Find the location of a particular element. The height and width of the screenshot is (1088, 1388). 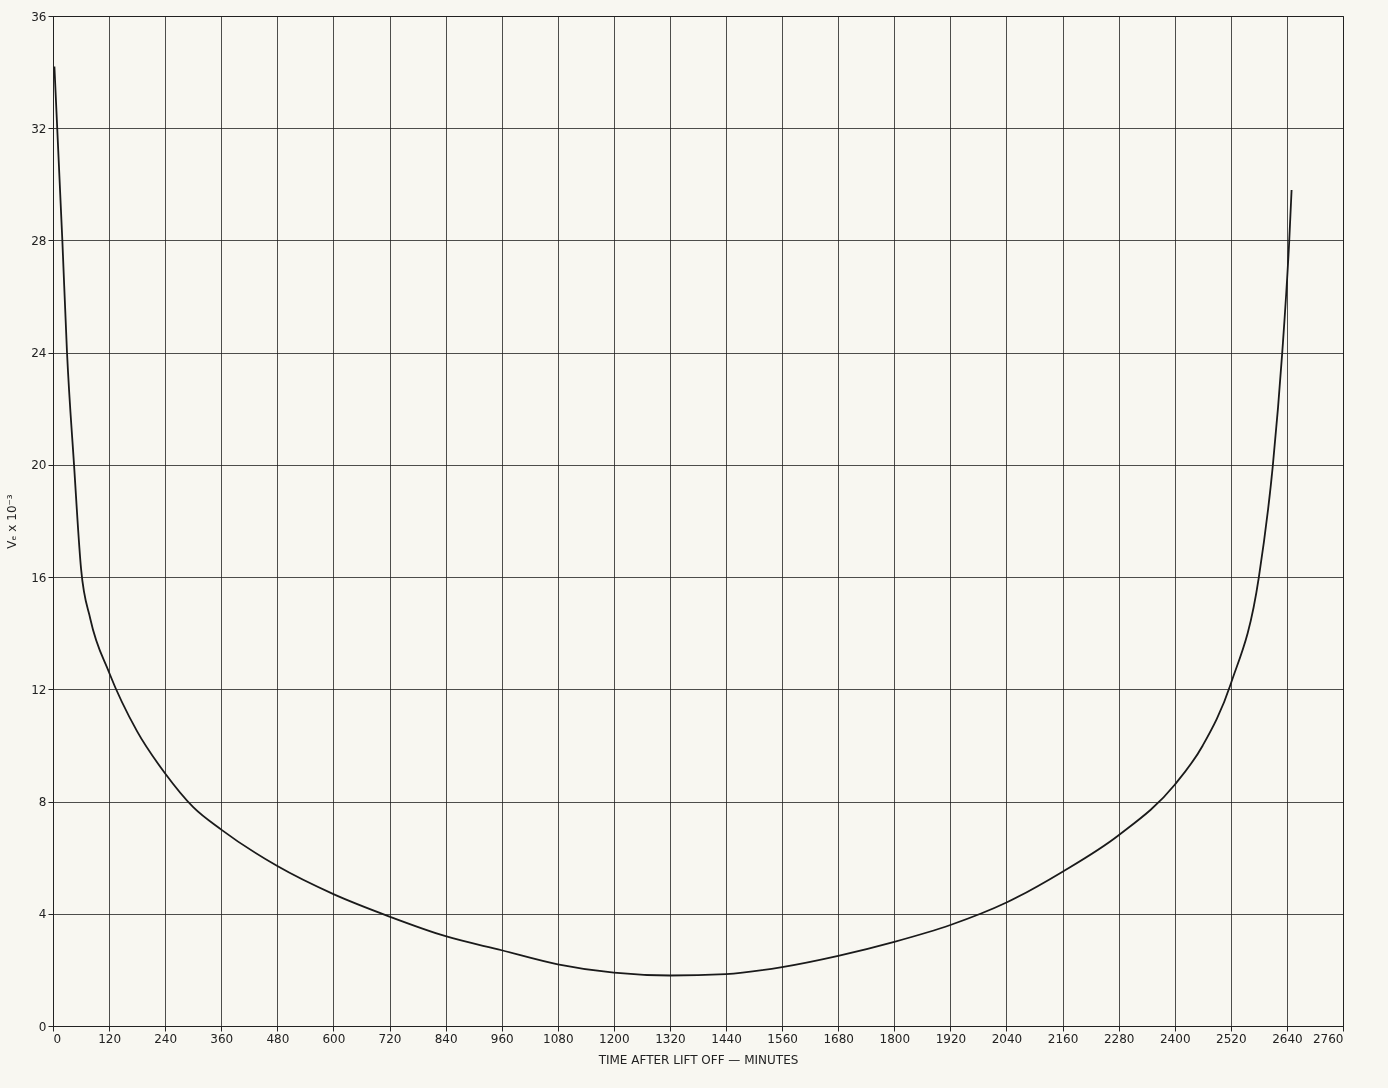

x-tick-label: 1320 is located at coordinates (670, 1038).